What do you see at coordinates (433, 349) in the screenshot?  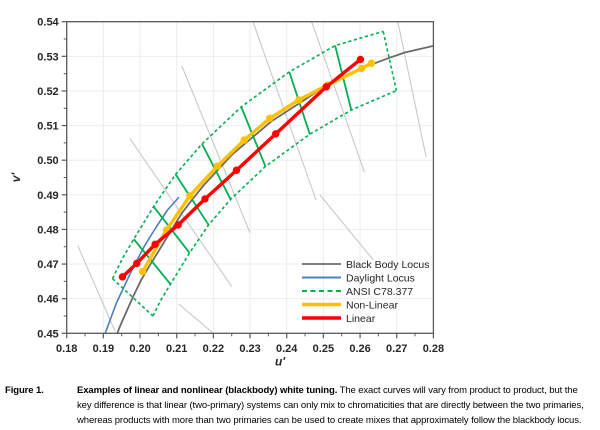 I see `x-tick-label: 0.28` at bounding box center [433, 349].